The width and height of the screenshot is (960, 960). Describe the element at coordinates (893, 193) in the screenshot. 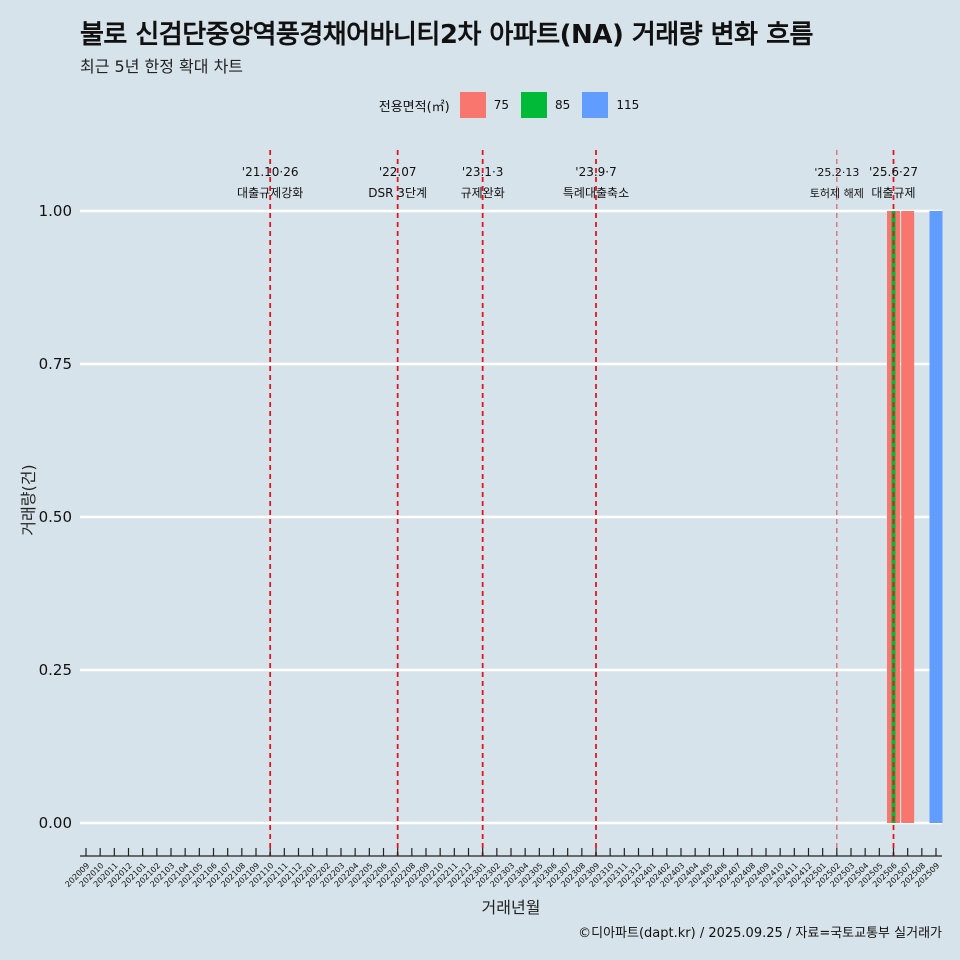

I see `event-label-202506: 대출규제` at that location.